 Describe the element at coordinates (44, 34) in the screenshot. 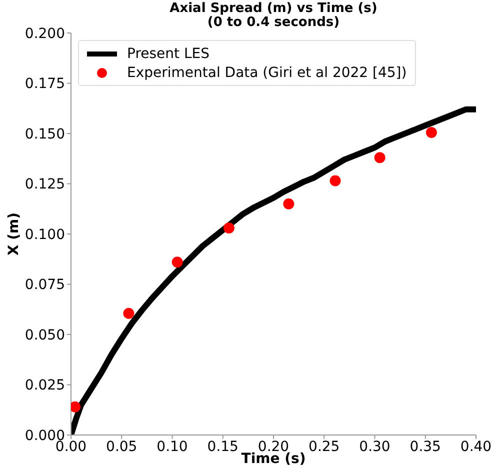

I see `y-tick-label: 0.200` at that location.